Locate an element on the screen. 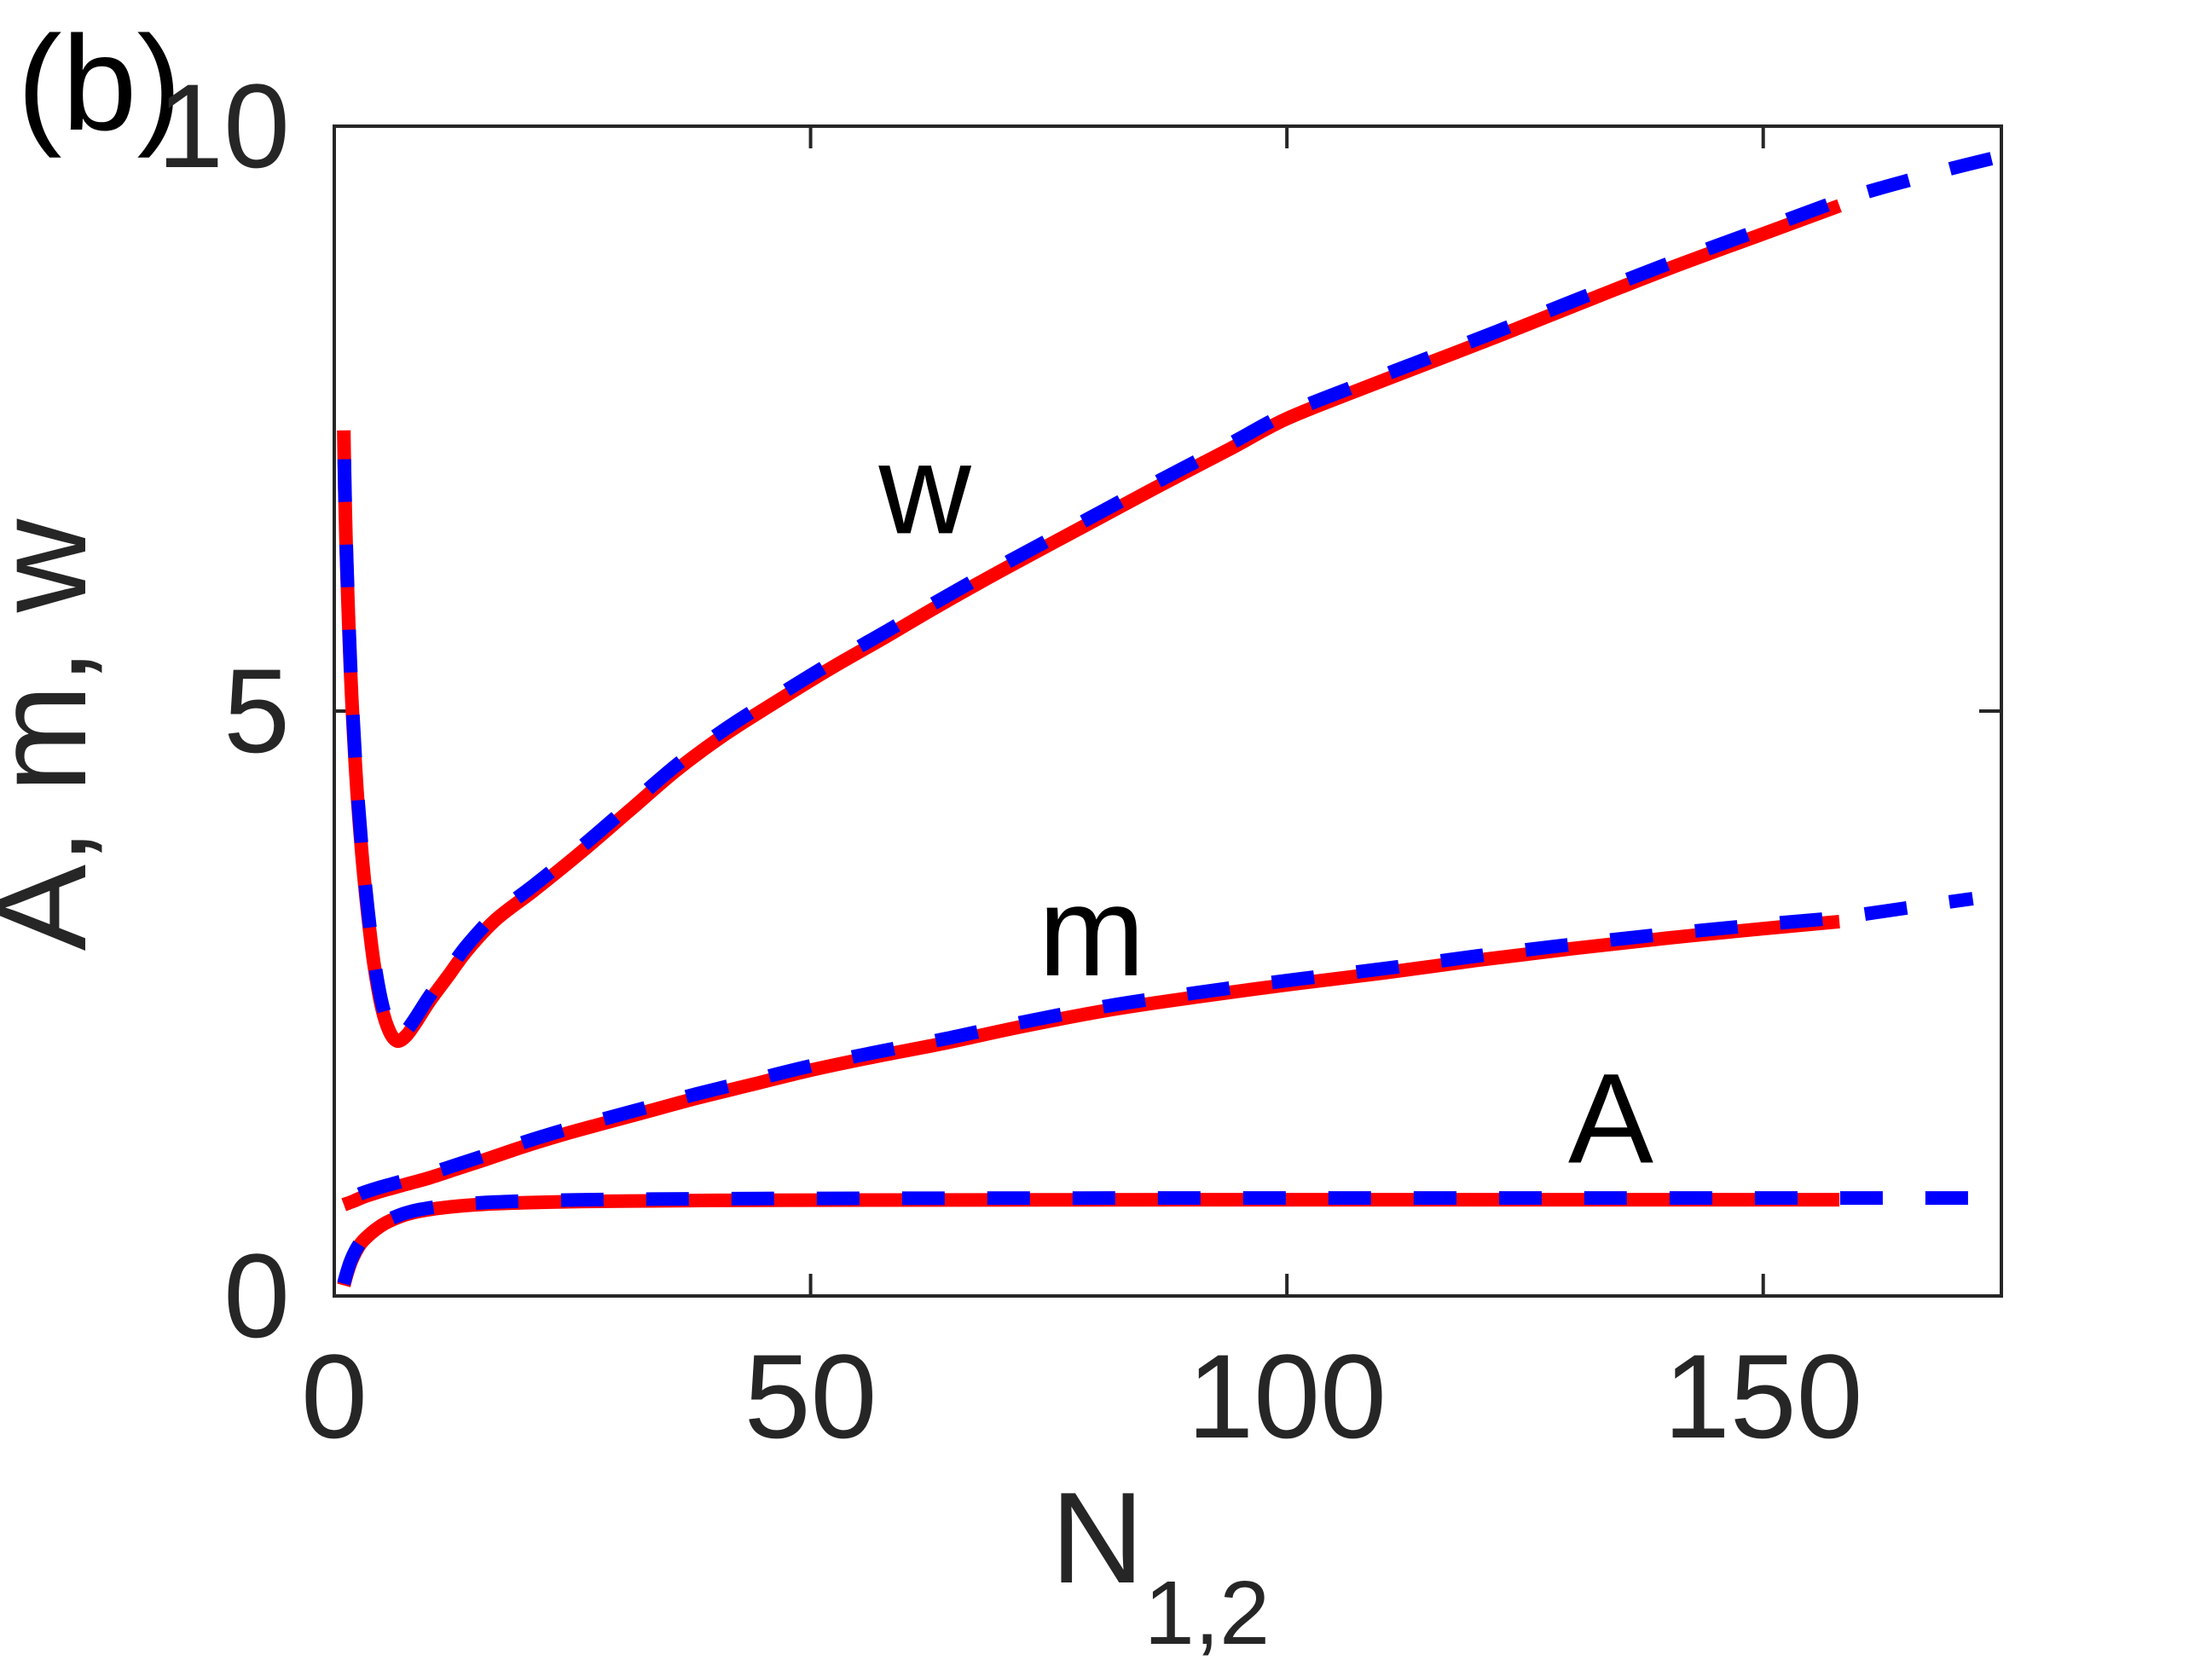 This screenshot has width=2212, height=1666. curve-m-blue-dashed is located at coordinates (1157, 1049).